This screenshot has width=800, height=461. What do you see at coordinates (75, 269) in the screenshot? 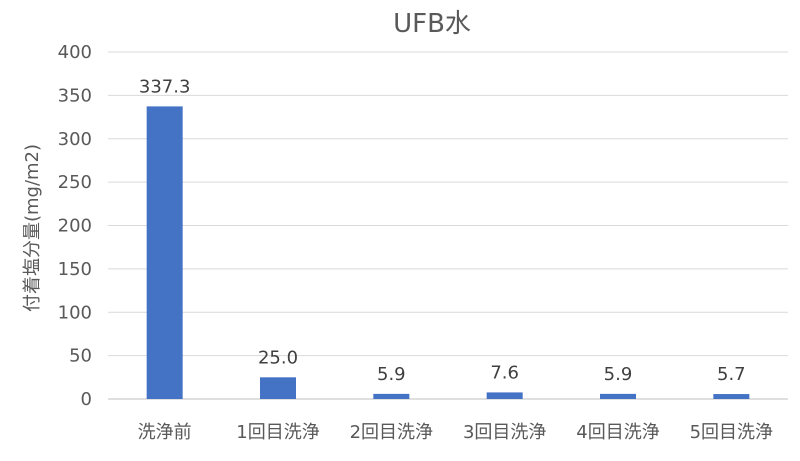
I see `y-tick-label: 150` at bounding box center [75, 269].